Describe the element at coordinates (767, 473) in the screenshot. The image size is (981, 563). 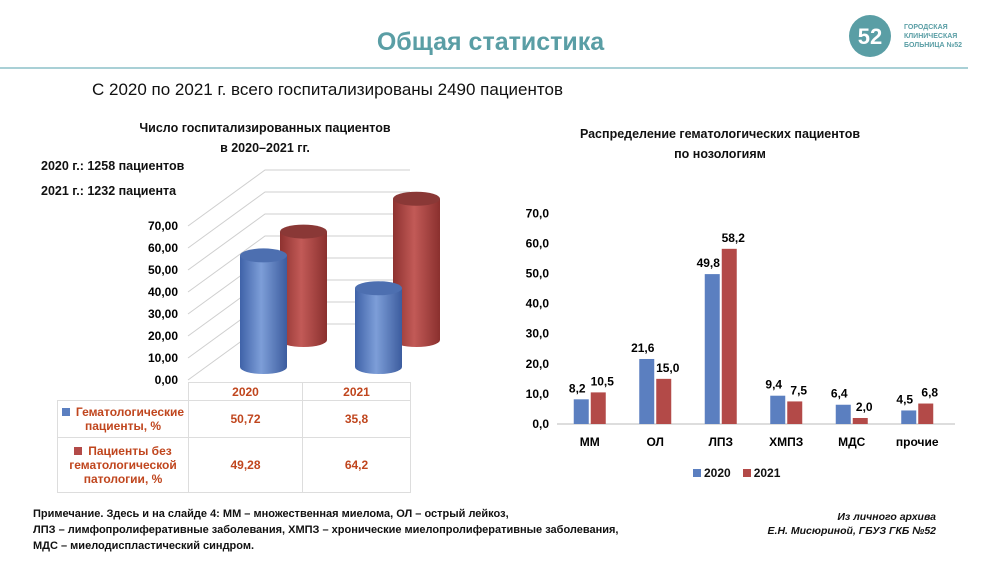
I see `legend-label: 2021` at that location.